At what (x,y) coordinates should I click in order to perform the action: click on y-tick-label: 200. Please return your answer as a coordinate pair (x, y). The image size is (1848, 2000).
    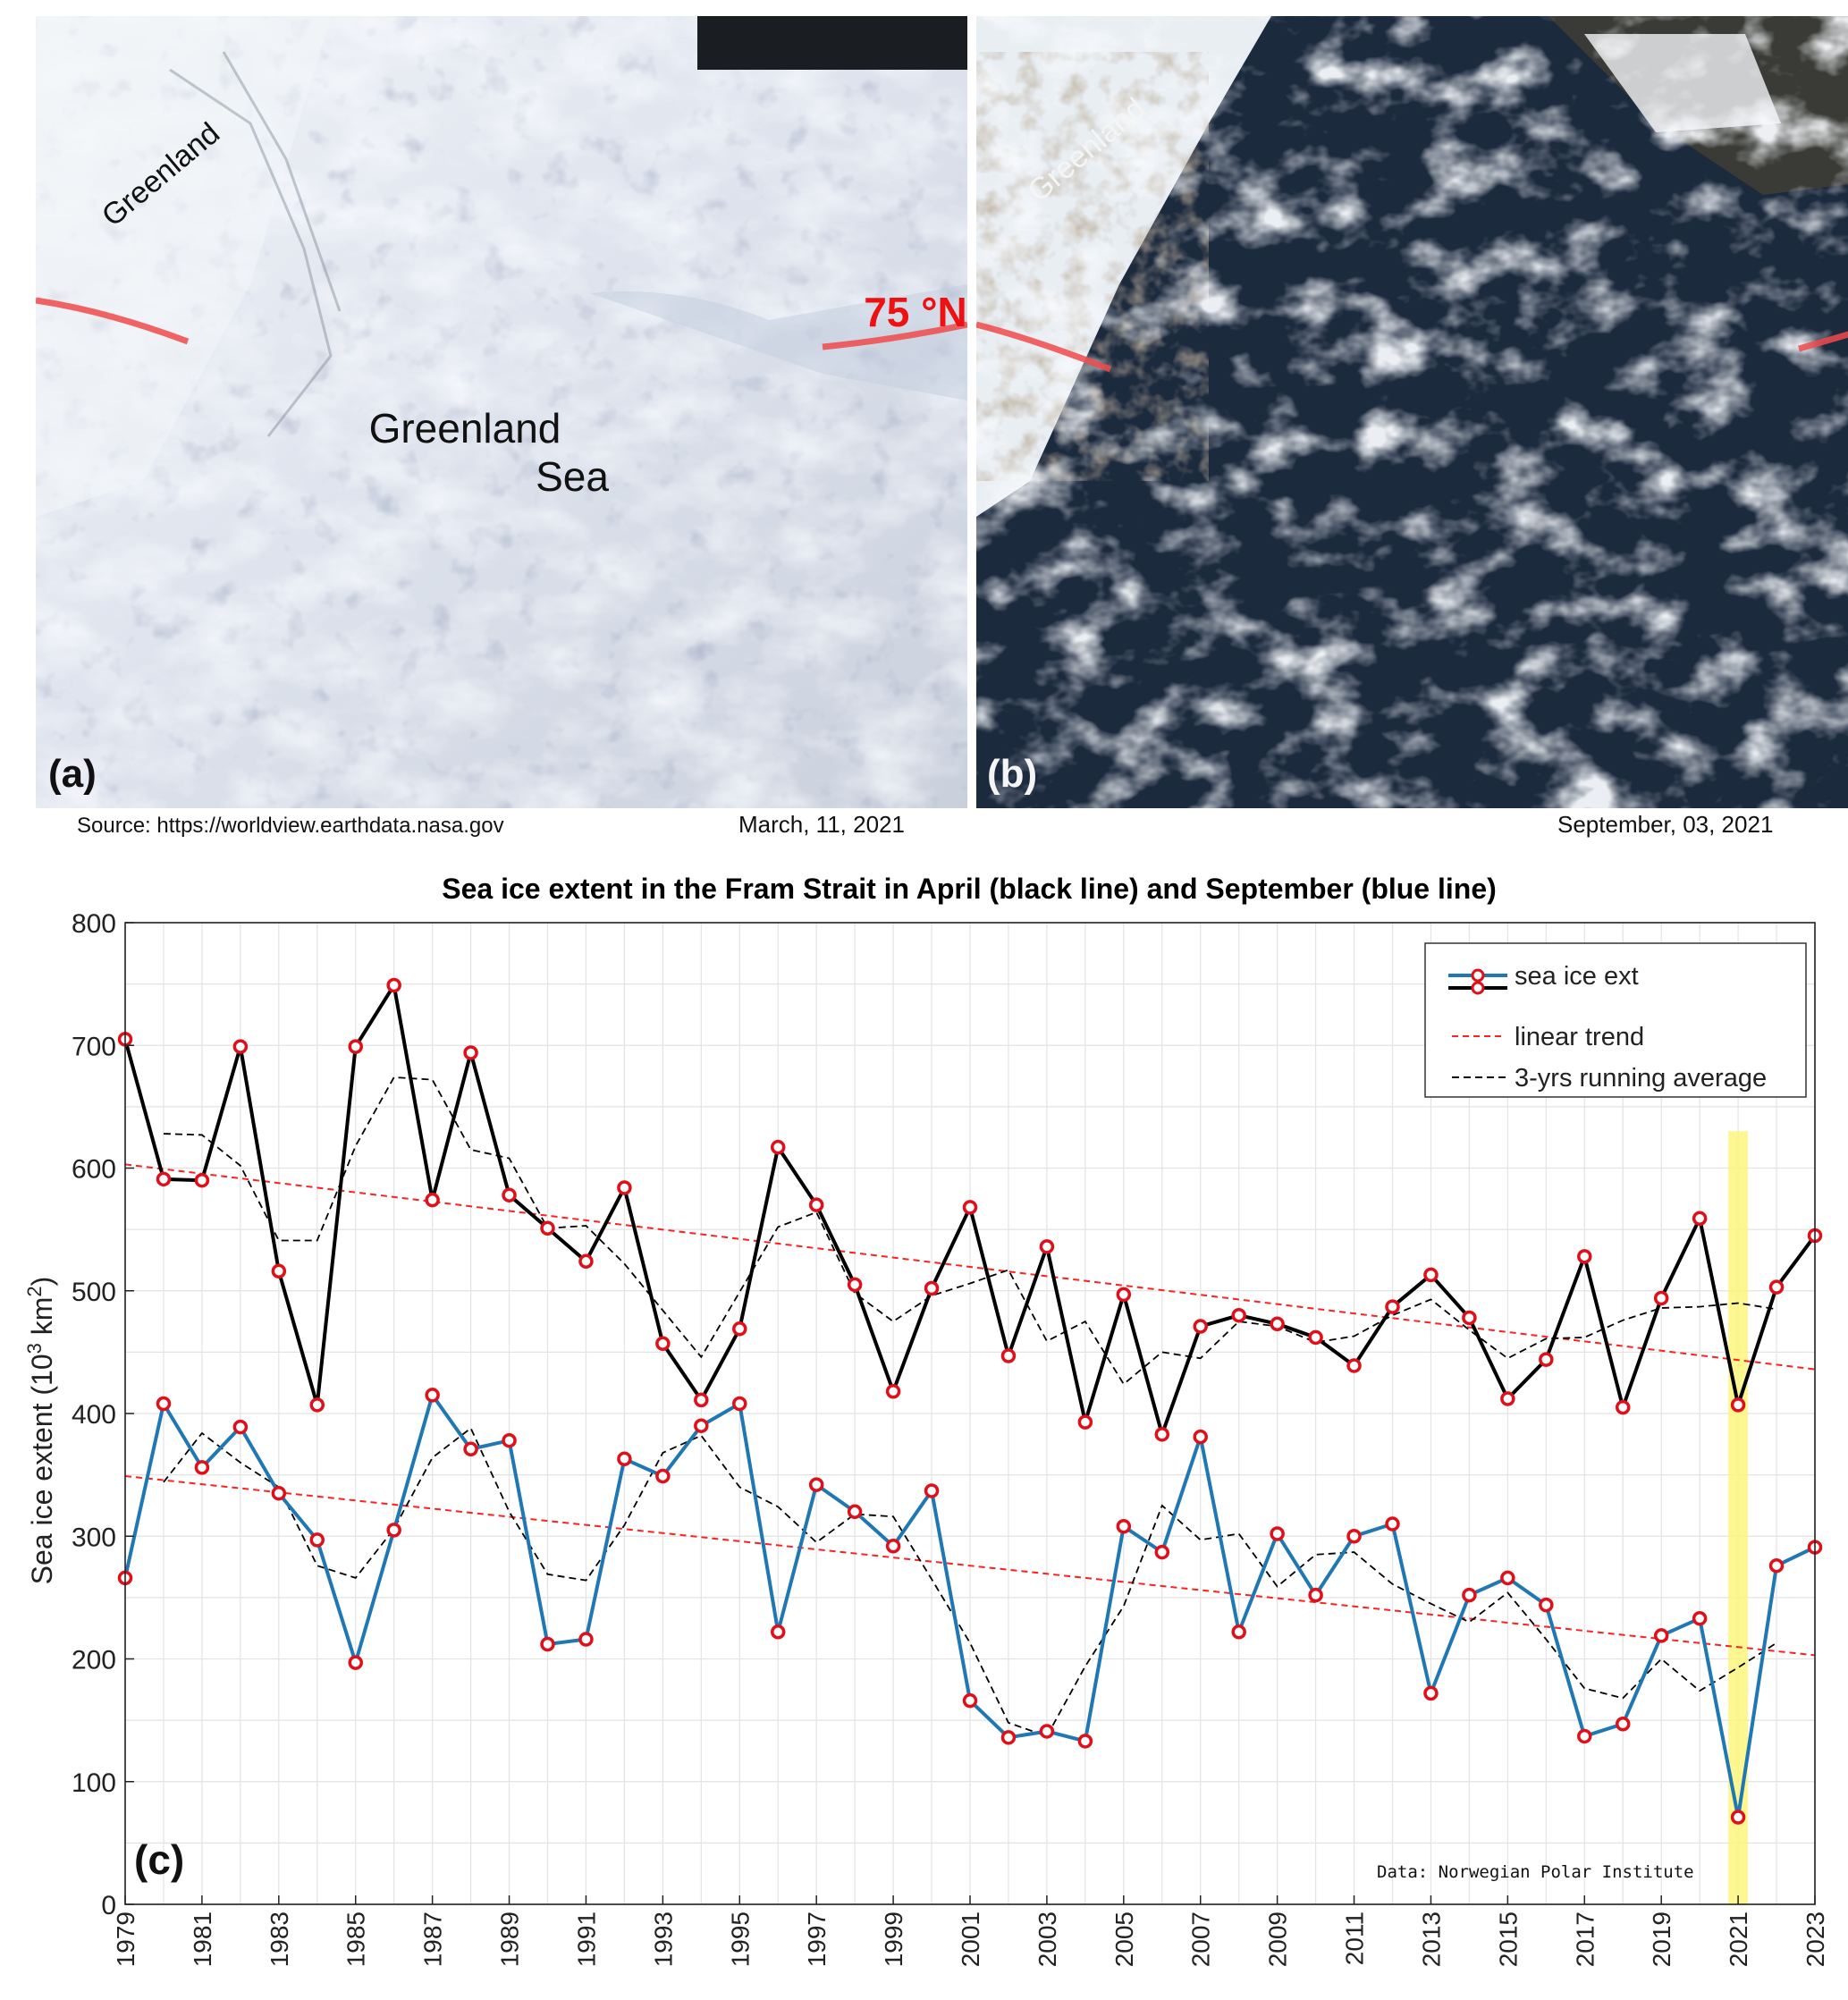
    Looking at the image, I should click on (94, 1661).